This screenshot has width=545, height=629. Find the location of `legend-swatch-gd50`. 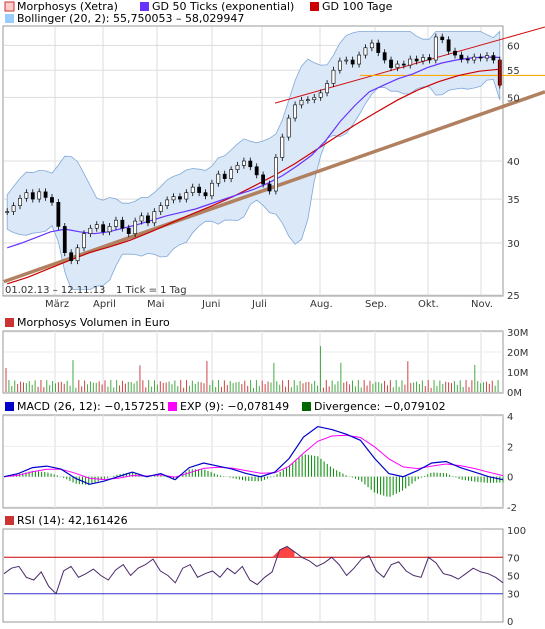

legend-swatch-gd50 is located at coordinates (144, 6).